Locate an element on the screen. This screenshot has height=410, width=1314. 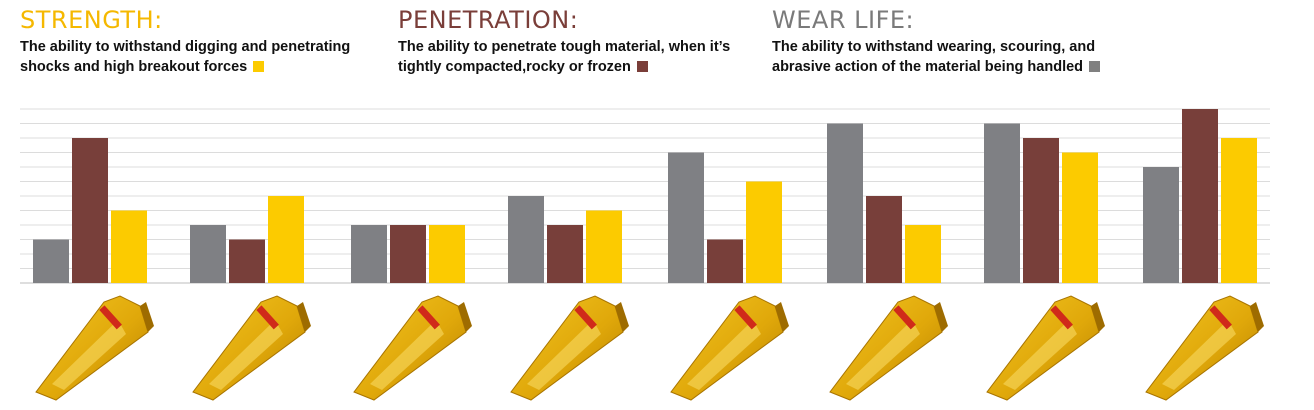
legend-swatch-penetration is located at coordinates (642, 66).